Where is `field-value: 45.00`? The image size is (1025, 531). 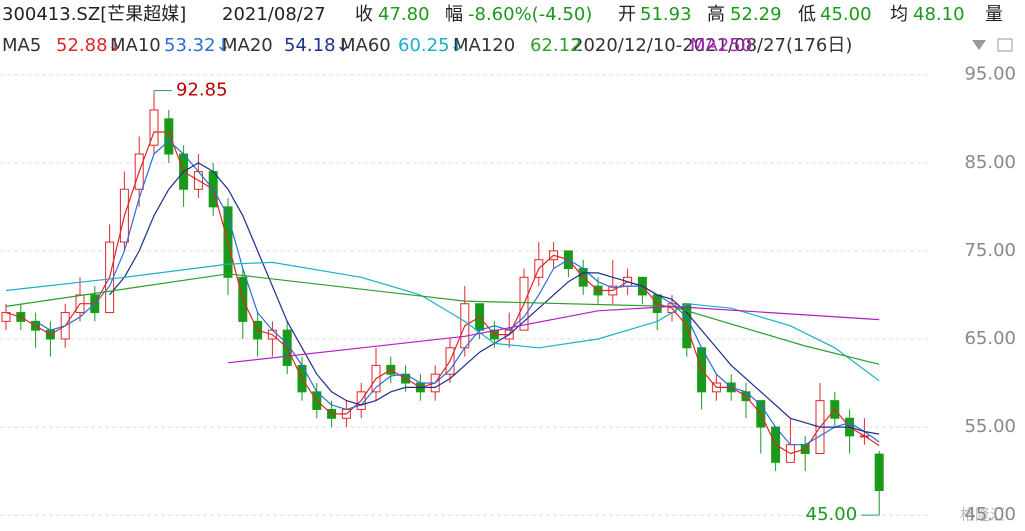 field-value: 45.00 is located at coordinates (846, 14).